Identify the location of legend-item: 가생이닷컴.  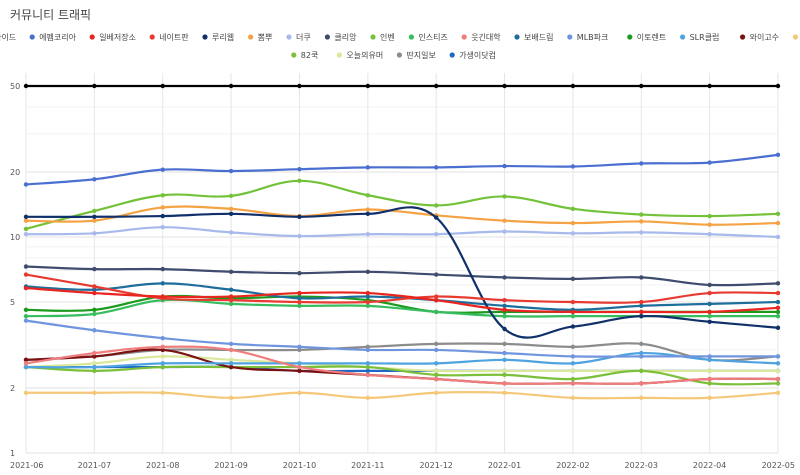
(472, 55).